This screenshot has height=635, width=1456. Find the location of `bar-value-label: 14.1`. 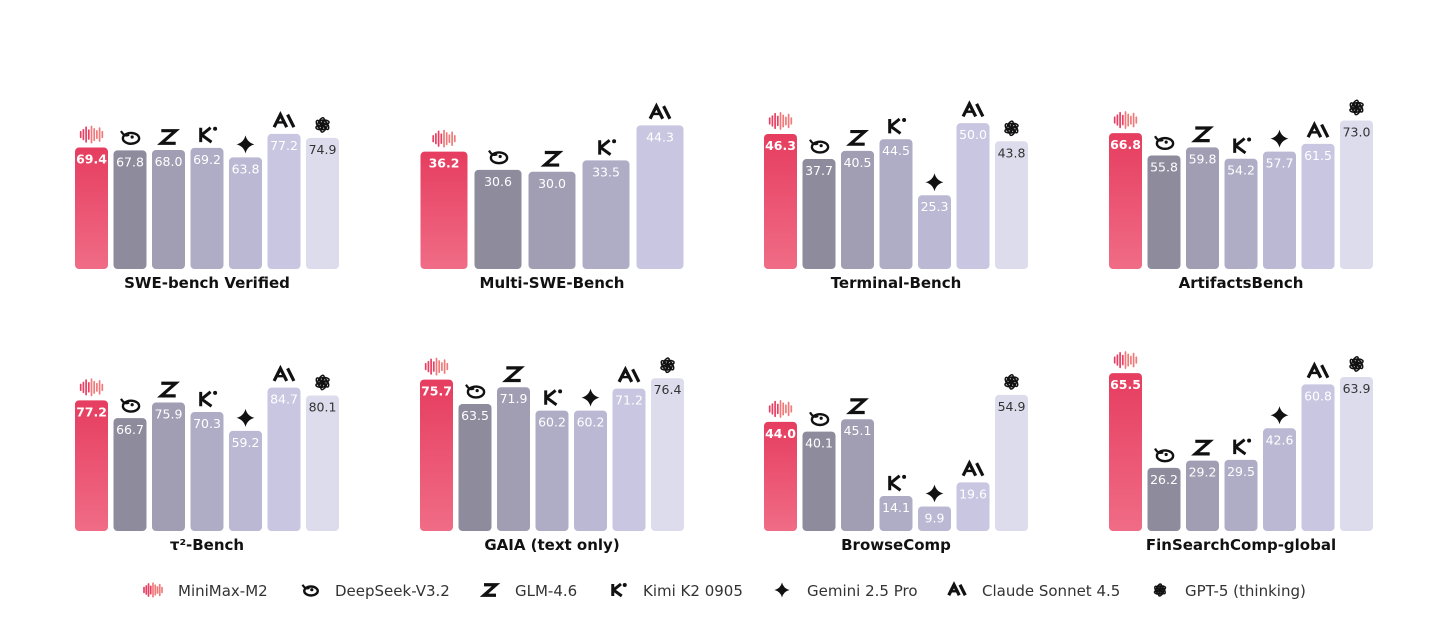

bar-value-label: 14.1 is located at coordinates (896, 507).